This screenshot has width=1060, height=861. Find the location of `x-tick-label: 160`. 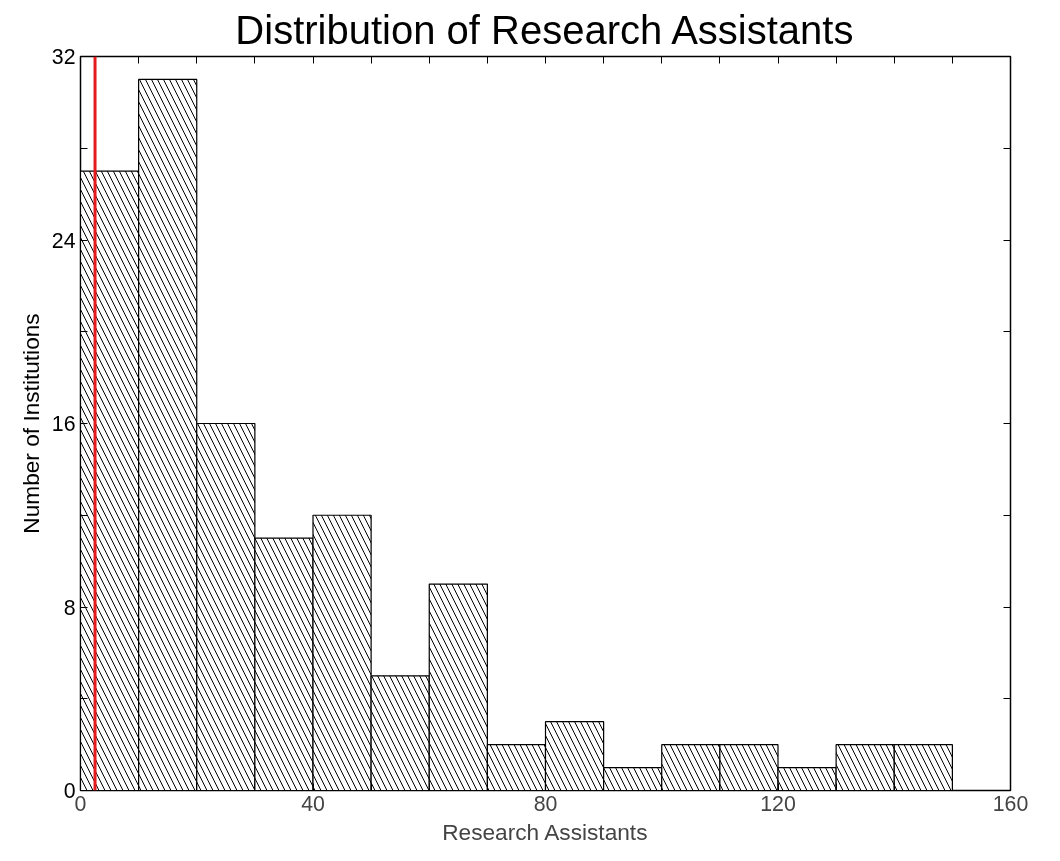

x-tick-label: 160 is located at coordinates (1010, 803).